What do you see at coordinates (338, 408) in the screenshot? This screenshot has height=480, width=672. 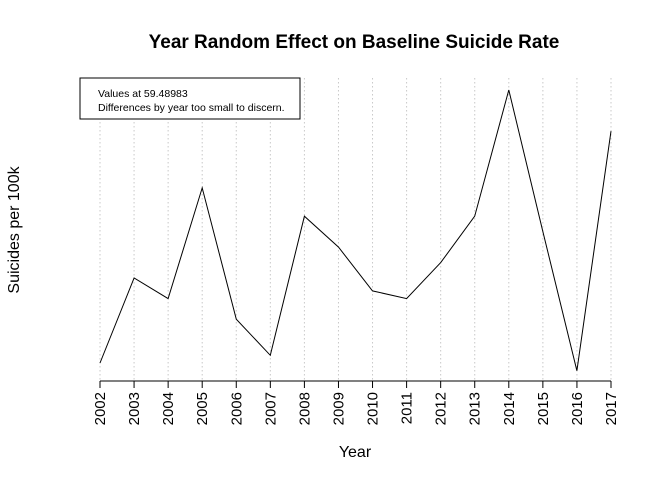 I see `x-tick-label-2009: 2009` at bounding box center [338, 408].